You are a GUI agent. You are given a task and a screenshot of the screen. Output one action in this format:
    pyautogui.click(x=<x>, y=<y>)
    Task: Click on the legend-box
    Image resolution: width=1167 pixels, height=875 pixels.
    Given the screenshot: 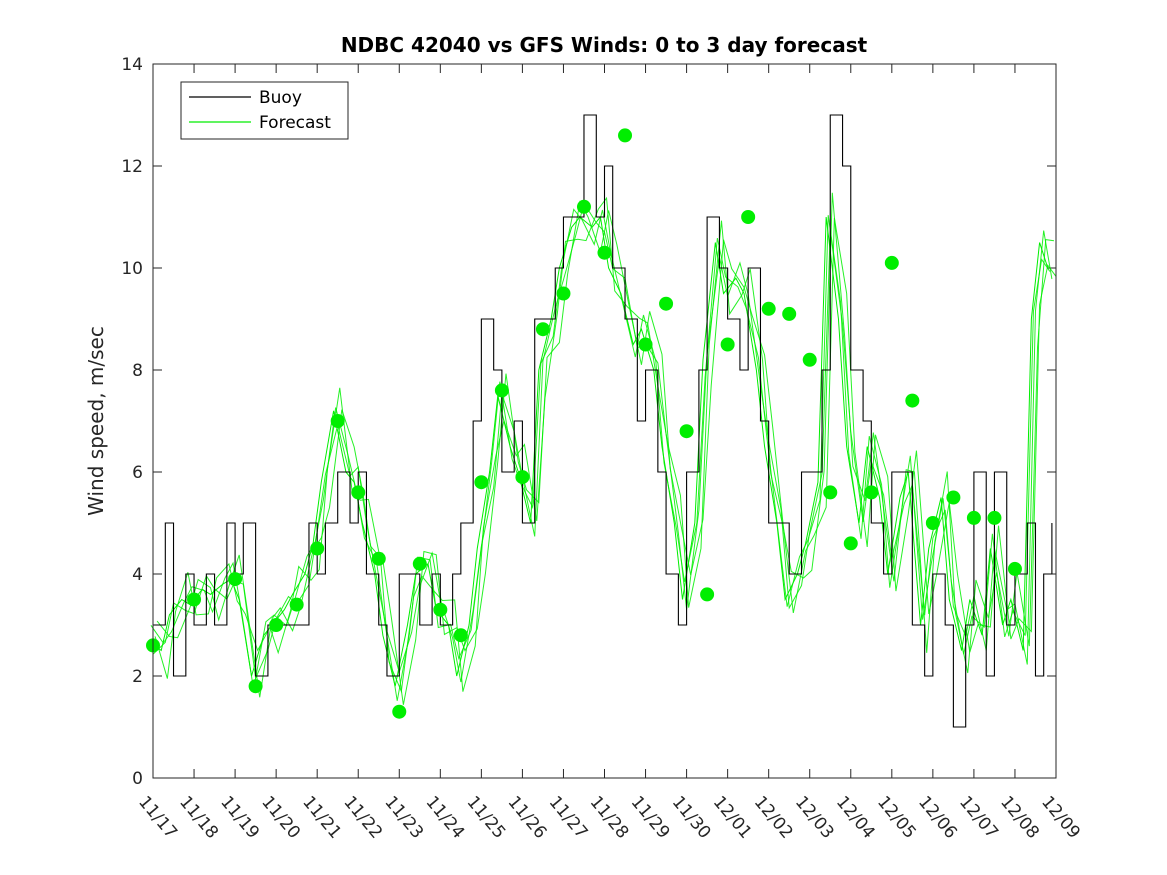 What is the action you would take?
    pyautogui.click(x=264, y=110)
    